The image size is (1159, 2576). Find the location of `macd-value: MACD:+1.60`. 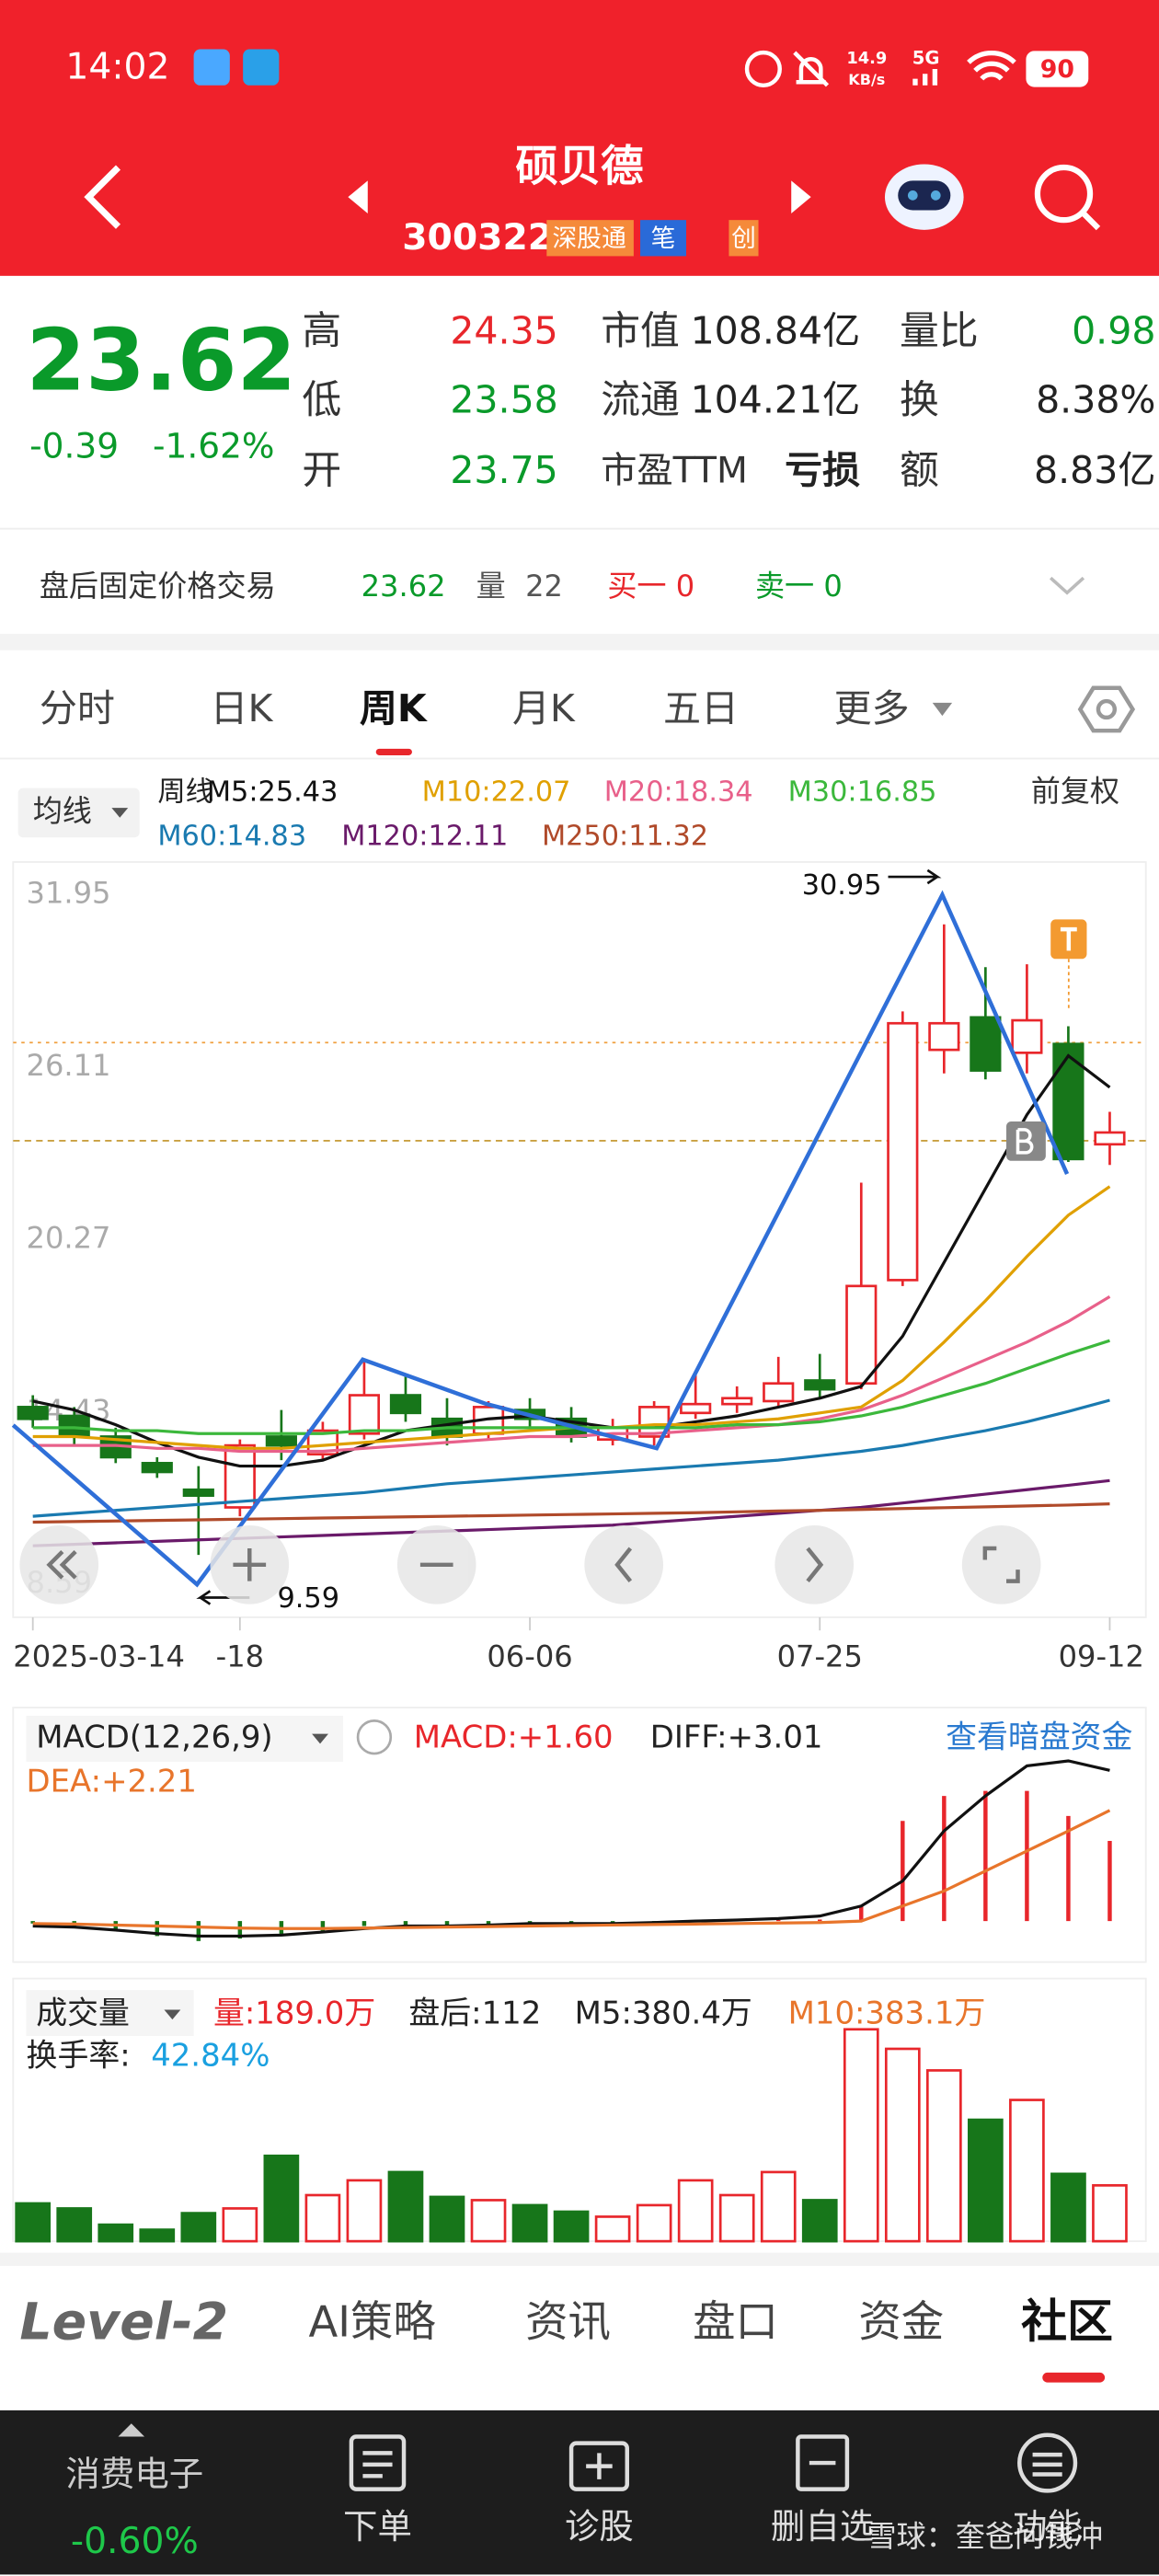

macd-value: MACD:+1.60 is located at coordinates (514, 1736).